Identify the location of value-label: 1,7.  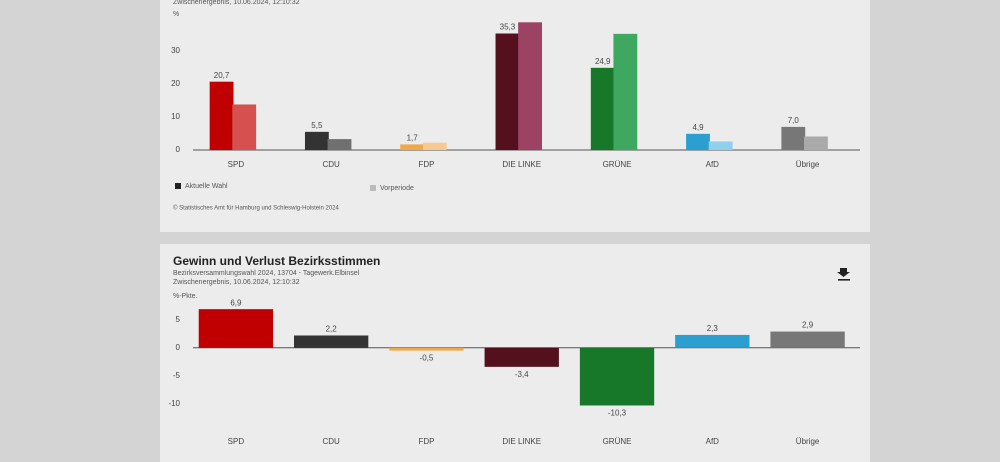
(413, 137).